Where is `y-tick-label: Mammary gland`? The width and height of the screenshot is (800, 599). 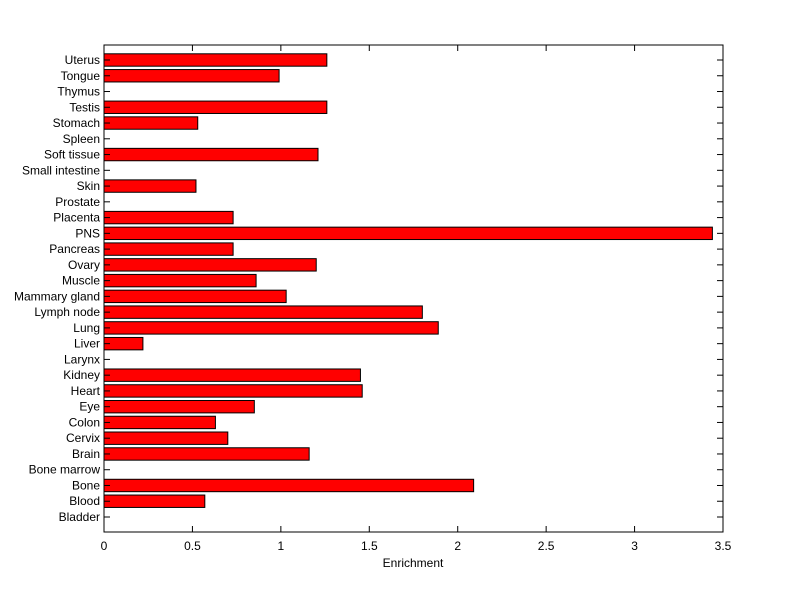
y-tick-label: Mammary gland is located at coordinates (57, 296).